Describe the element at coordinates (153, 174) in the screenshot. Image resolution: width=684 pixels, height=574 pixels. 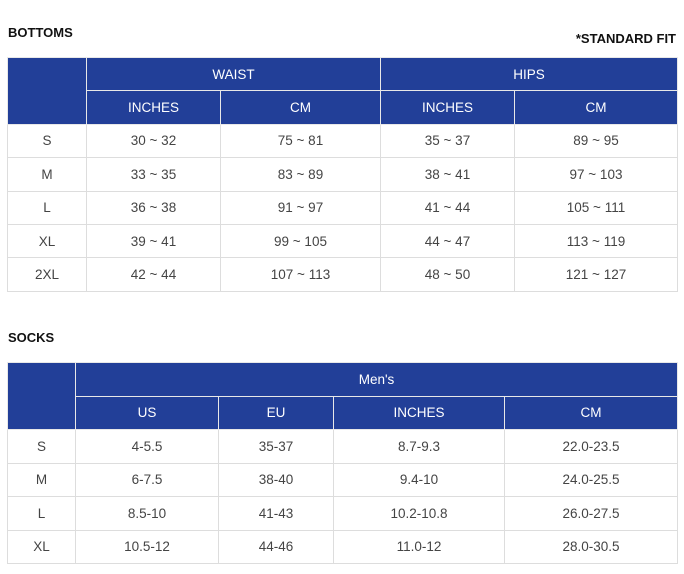
I see `size-value: 33 ~ 35` at that location.